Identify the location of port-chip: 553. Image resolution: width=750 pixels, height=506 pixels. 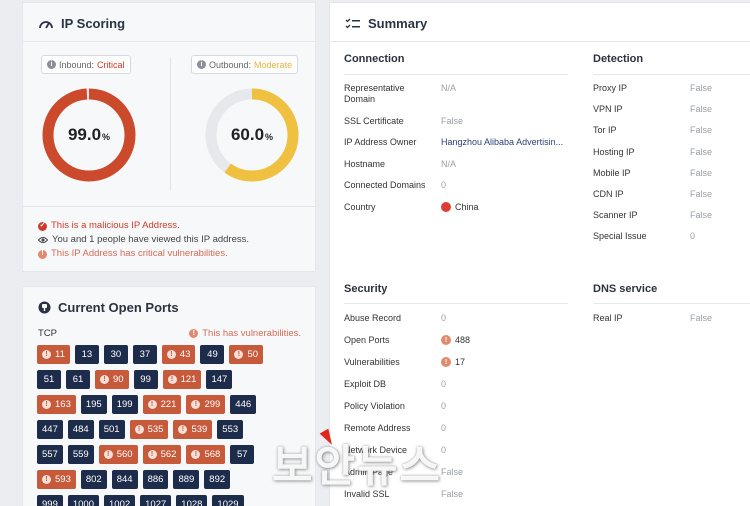
(230, 429).